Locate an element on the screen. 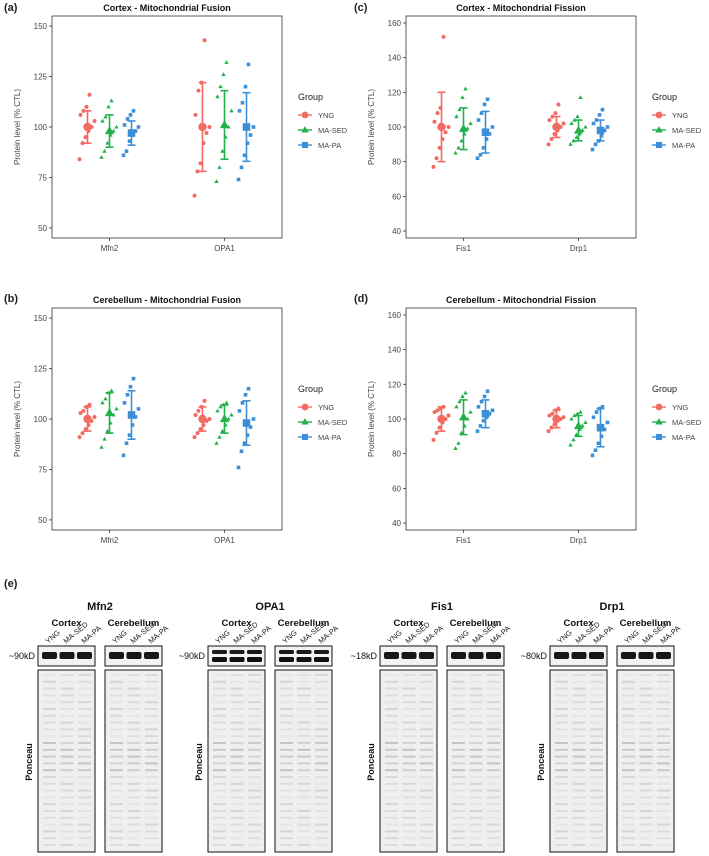  x-tick-label: Mfn2 is located at coordinates (110, 540).